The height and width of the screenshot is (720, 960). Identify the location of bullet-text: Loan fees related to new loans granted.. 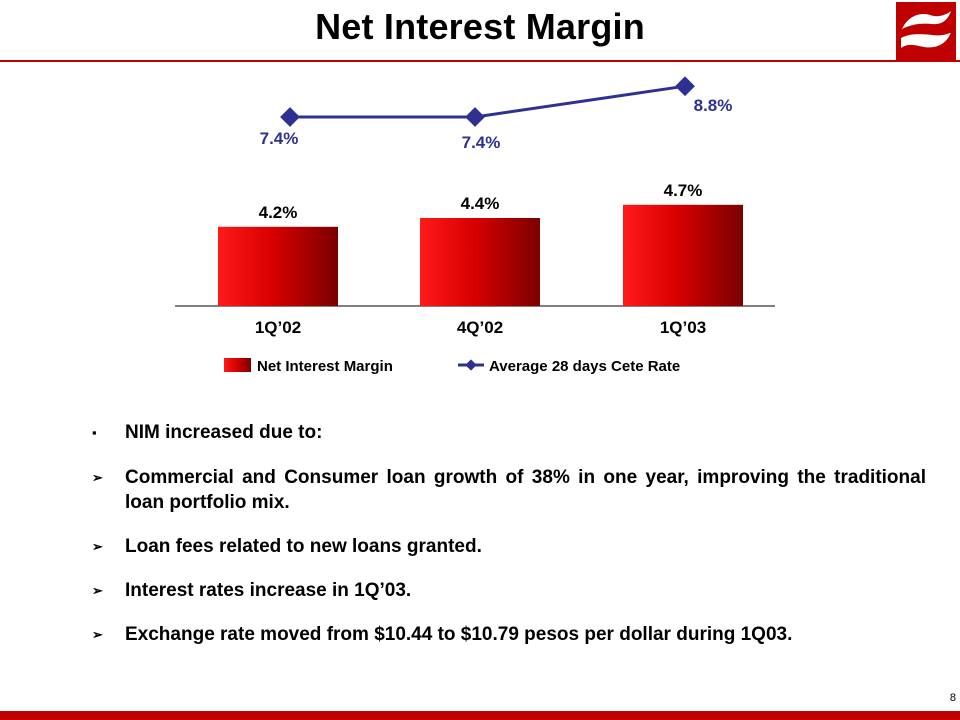
(303, 546).